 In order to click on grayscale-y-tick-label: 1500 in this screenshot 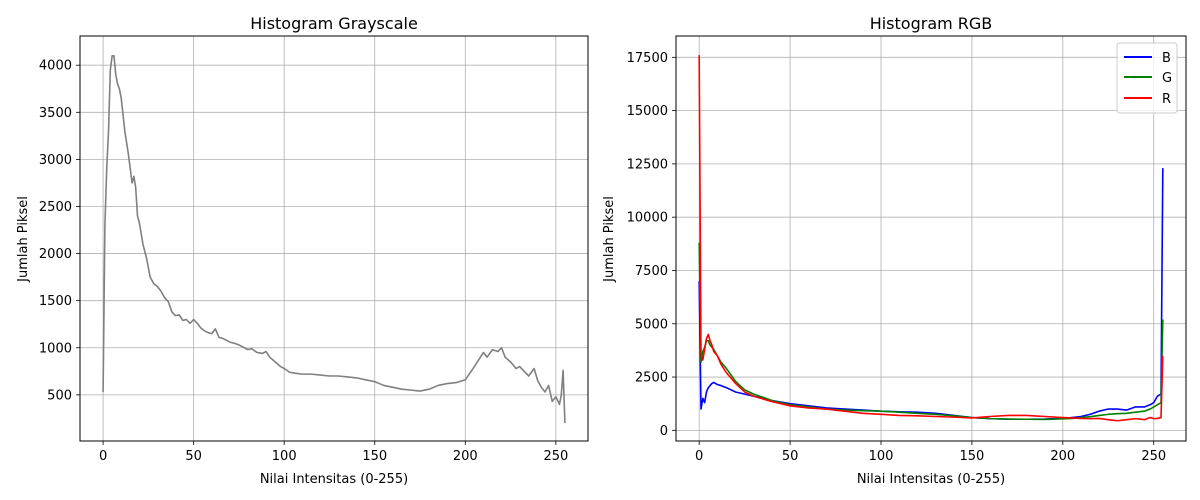, I will do `click(55, 301)`.